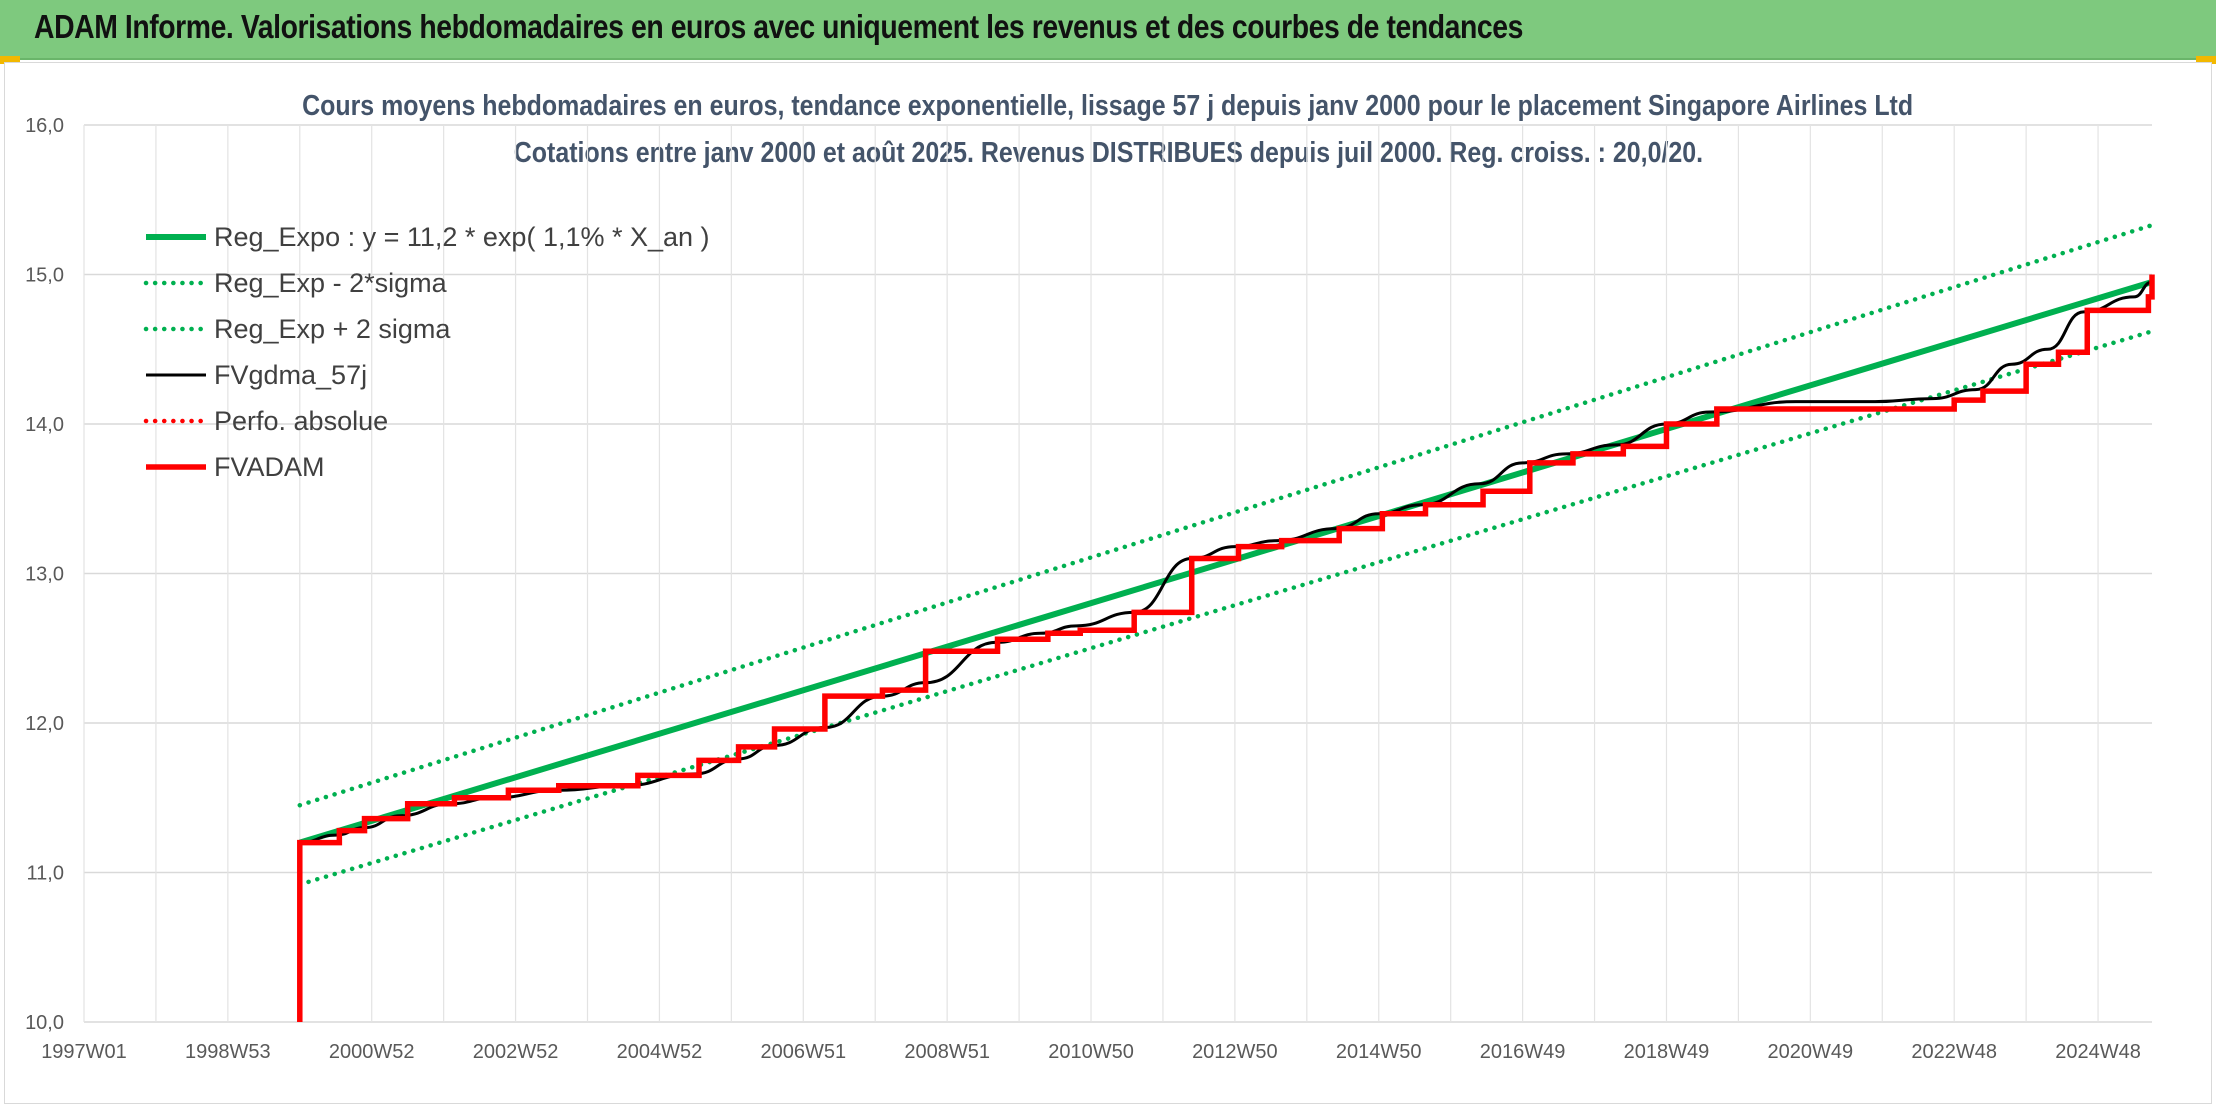  Describe the element at coordinates (947, 1052) in the screenshot. I see `x-tick-label: 2008W51` at that location.